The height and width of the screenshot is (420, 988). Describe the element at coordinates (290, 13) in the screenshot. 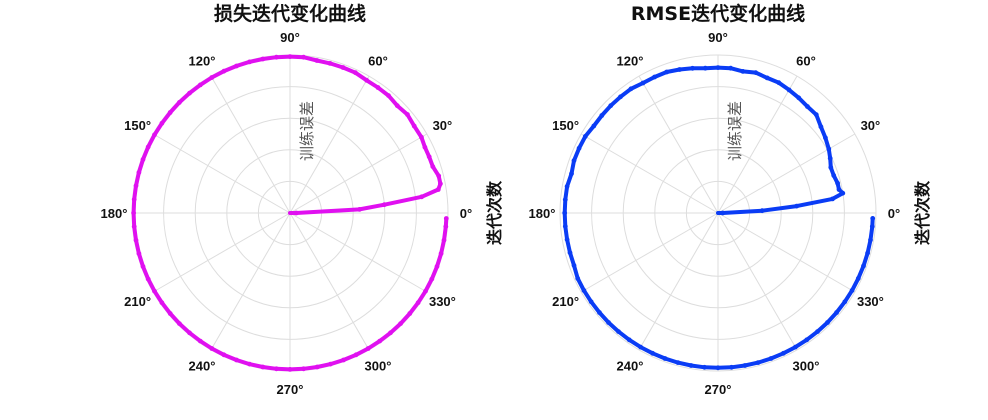

I see `chart-title: 损失迭代变化曲线` at that location.